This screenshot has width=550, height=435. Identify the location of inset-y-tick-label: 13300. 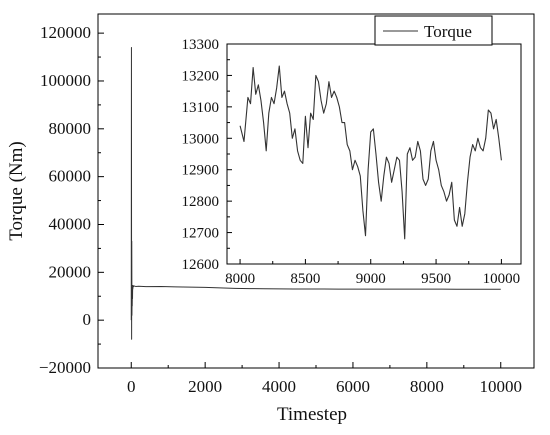
(201, 45).